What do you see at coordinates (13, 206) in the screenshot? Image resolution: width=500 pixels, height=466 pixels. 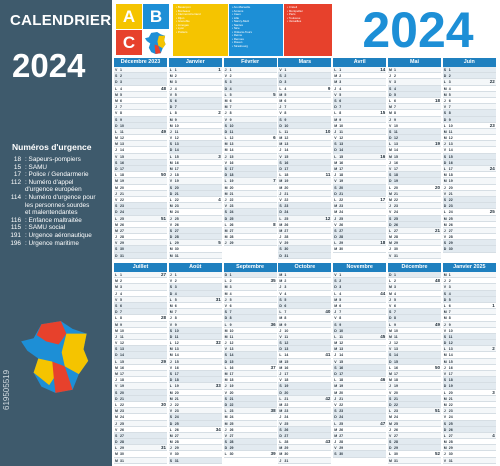 I see `emergency-number` at bounding box center [13, 206].